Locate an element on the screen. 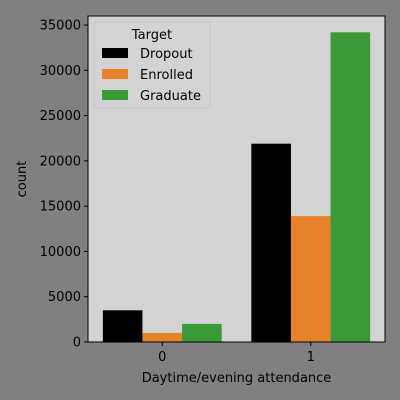 This screenshot has width=400, height=400. y-tick-label: 10000 is located at coordinates (60, 252).